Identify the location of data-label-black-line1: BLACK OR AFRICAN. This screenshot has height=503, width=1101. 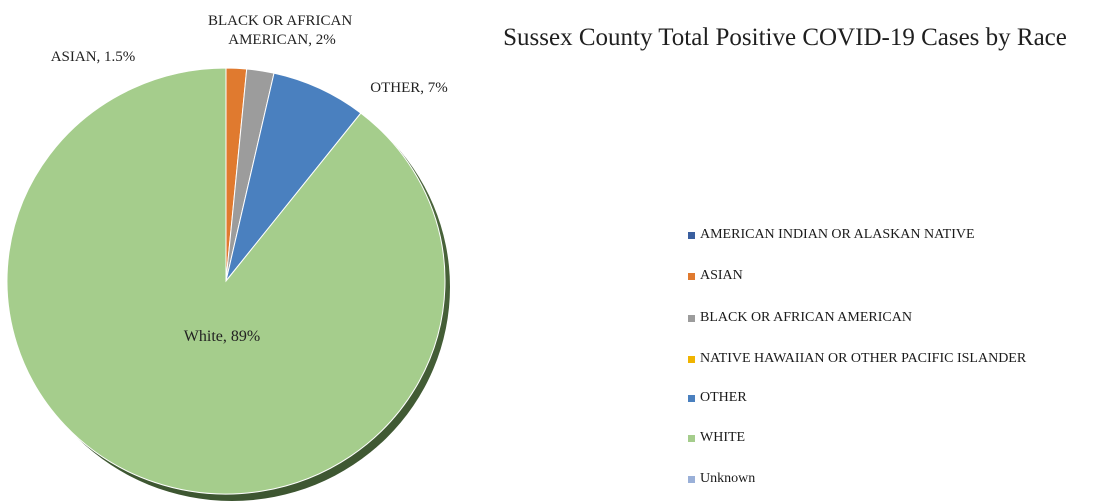
(280, 21).